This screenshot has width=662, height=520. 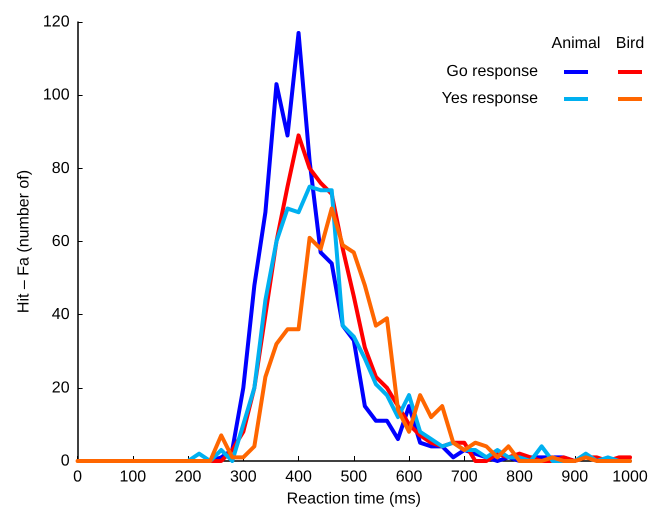 What do you see at coordinates (409, 477) in the screenshot?
I see `x-tick-label: 600` at bounding box center [409, 477].